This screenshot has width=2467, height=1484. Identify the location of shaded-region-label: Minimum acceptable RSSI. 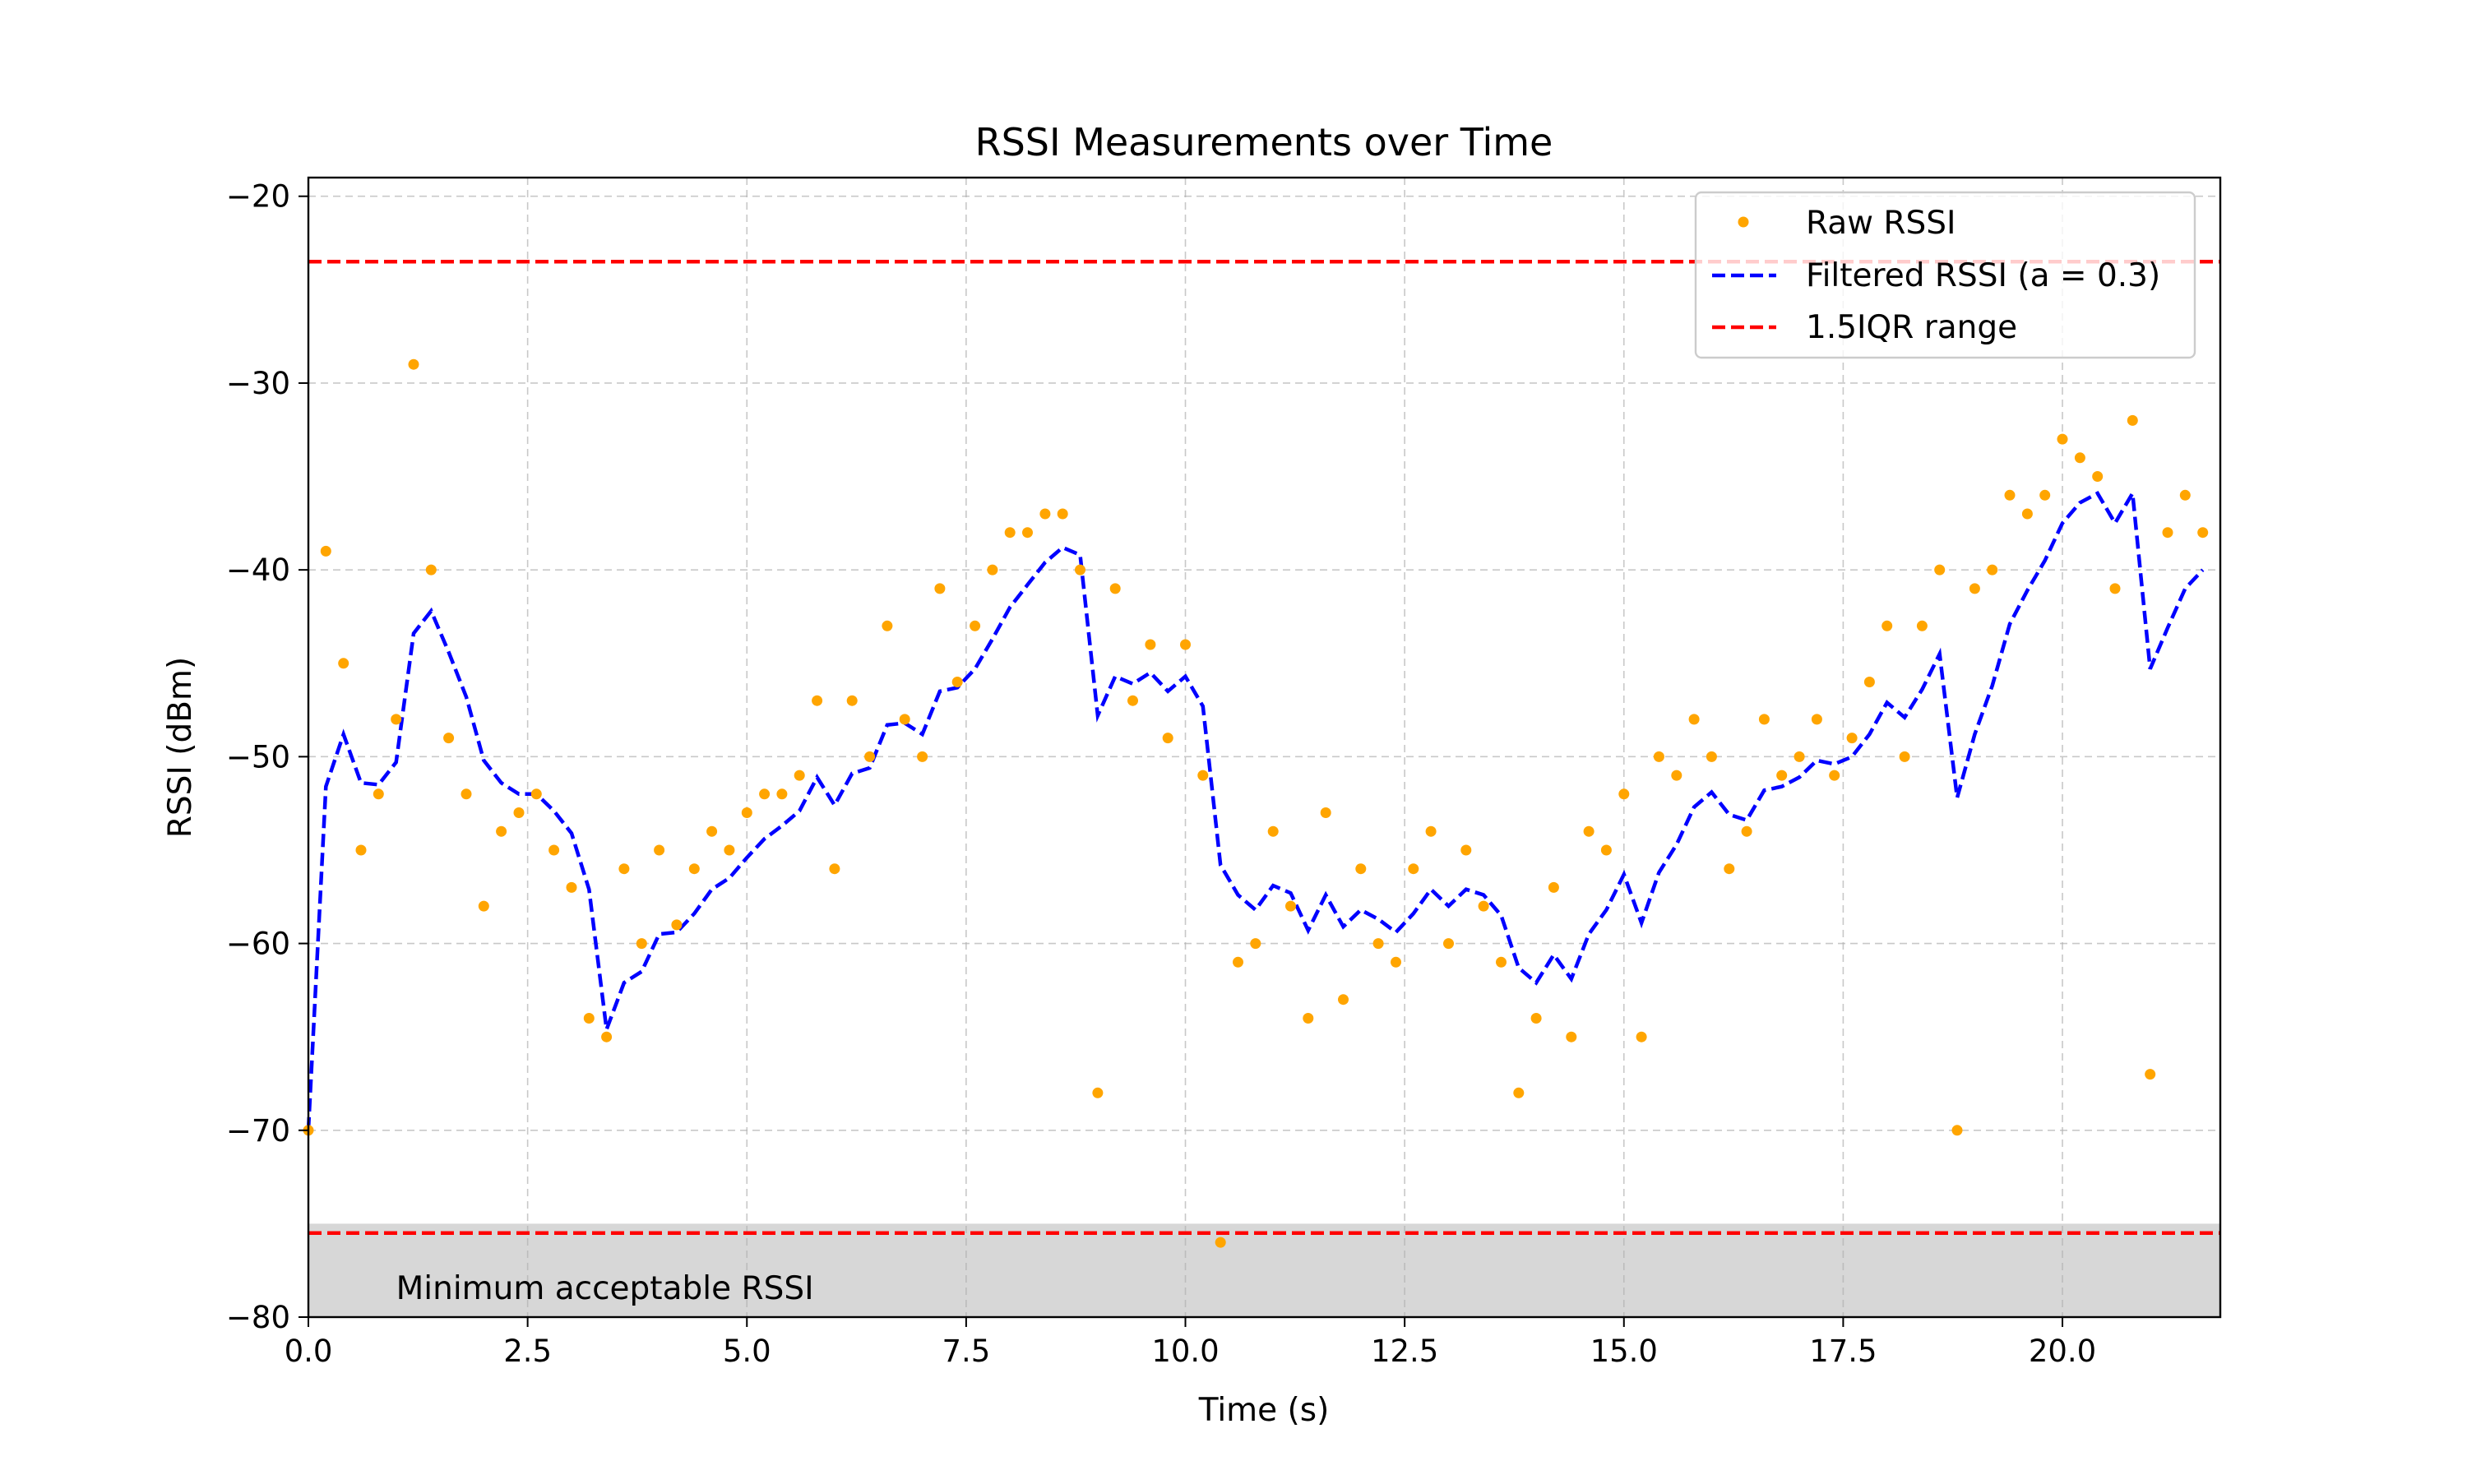
(605, 1288).